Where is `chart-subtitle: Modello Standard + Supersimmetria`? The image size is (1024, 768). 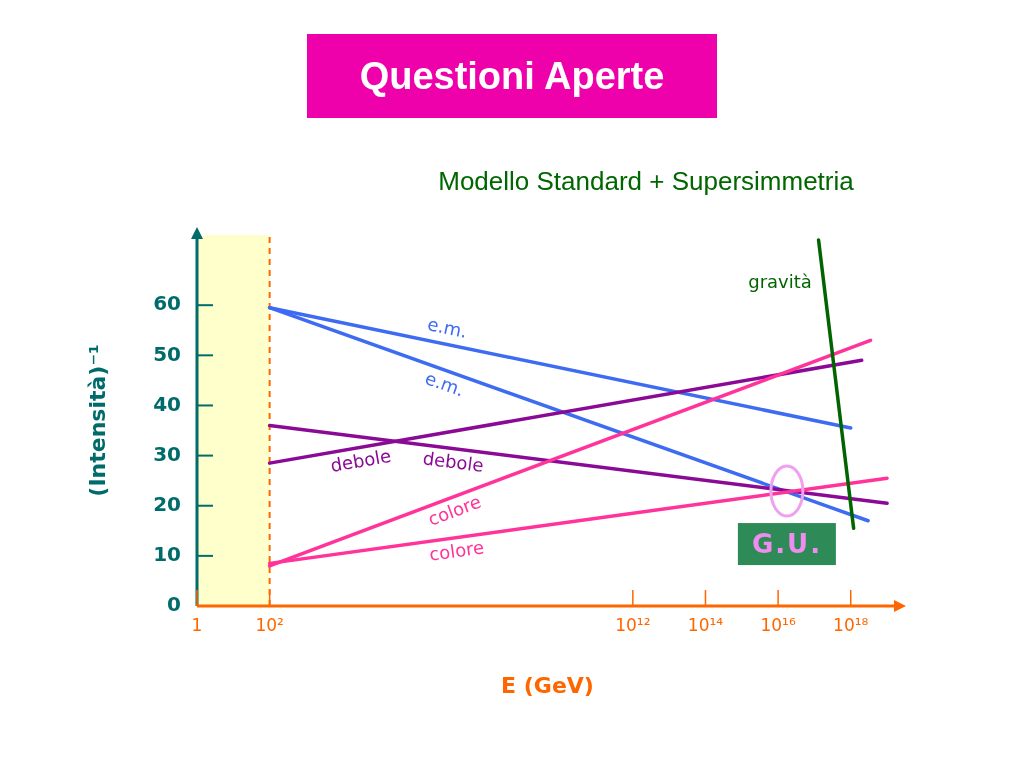 chart-subtitle: Modello Standard + Supersimmetria is located at coordinates (646, 181).